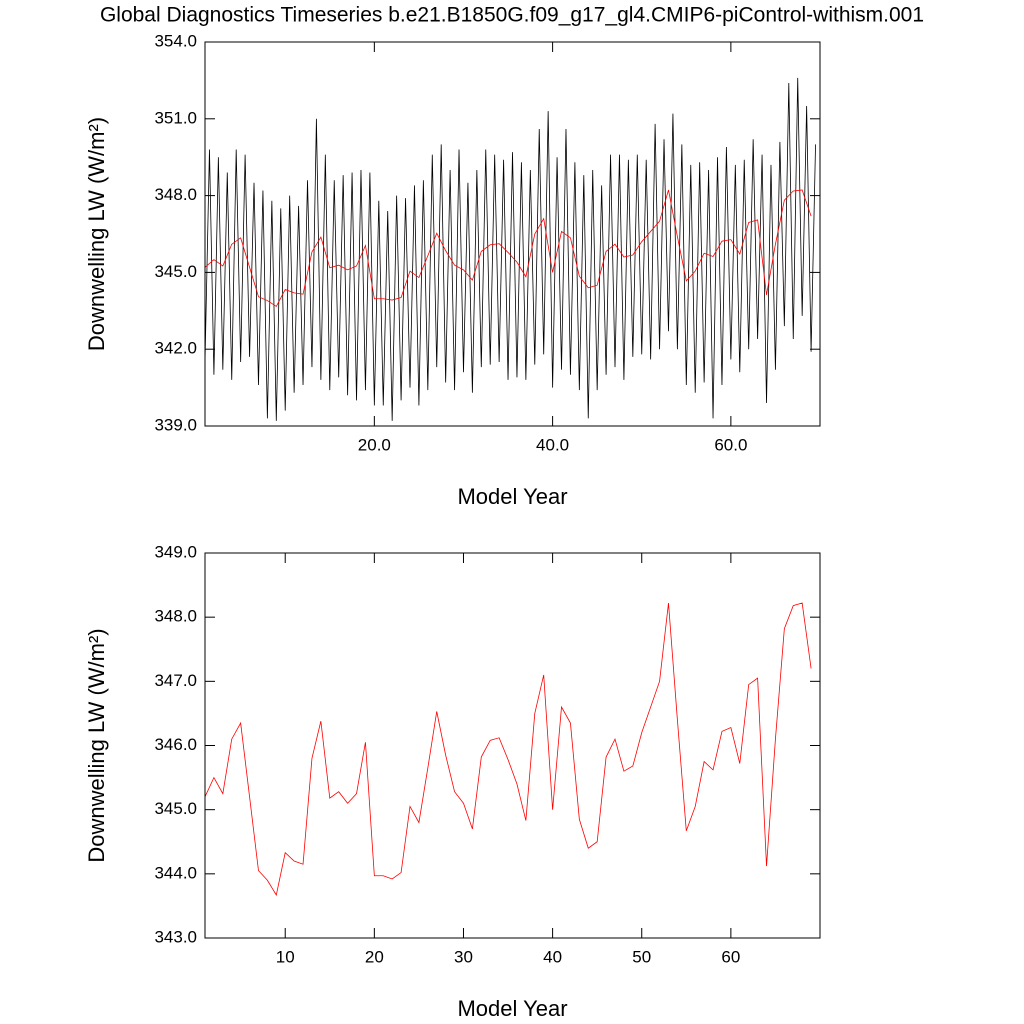  What do you see at coordinates (285, 956) in the screenshot?
I see `x-tick-label: 10` at bounding box center [285, 956].